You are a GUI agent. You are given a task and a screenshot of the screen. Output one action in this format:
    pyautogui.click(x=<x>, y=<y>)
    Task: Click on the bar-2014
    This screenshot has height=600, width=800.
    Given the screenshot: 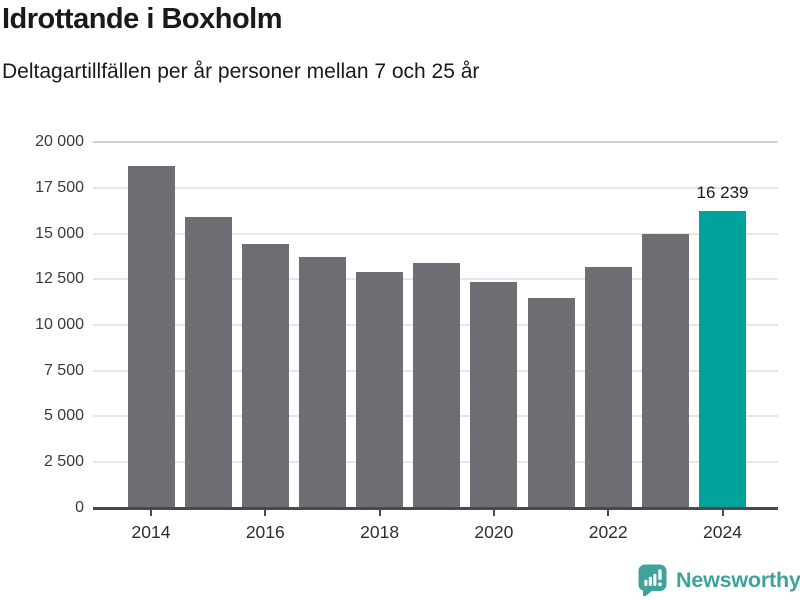 What is the action you would take?
    pyautogui.click(x=151, y=337)
    